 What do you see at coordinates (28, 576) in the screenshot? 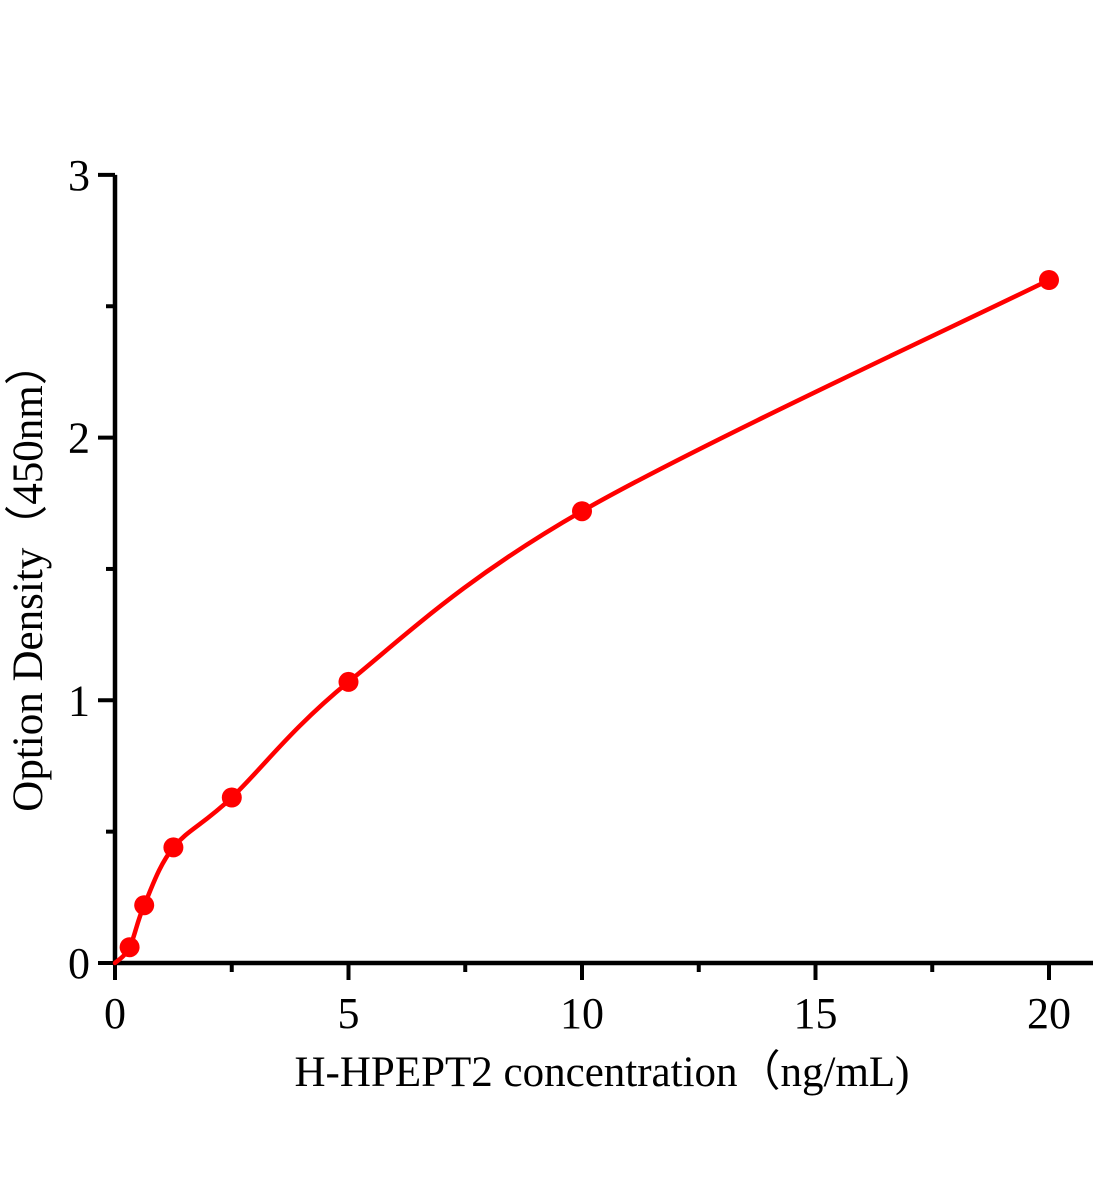
I see `y-axis-title: Option Density（450nm）` at bounding box center [28, 576].